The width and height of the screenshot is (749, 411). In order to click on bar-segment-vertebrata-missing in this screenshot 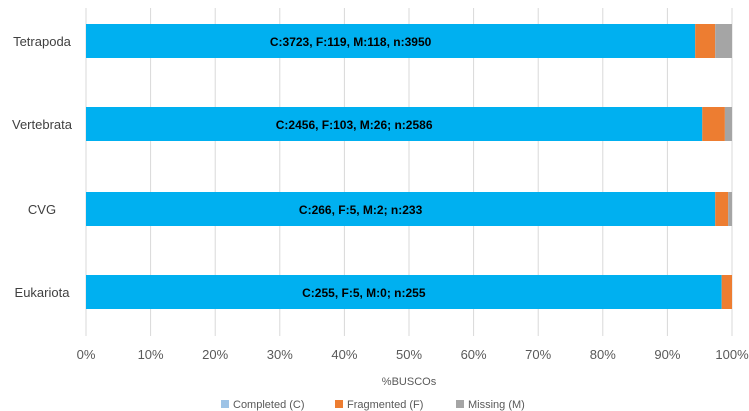, I will do `click(728, 124)`.